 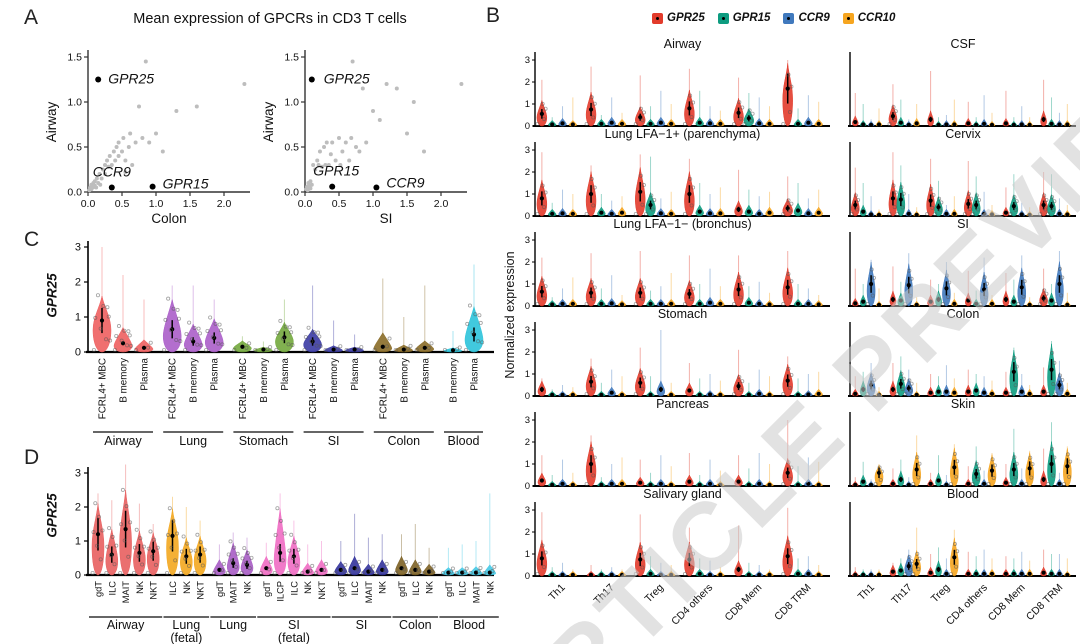 I want to click on tissue-title: Colon, so click(x=963, y=314).